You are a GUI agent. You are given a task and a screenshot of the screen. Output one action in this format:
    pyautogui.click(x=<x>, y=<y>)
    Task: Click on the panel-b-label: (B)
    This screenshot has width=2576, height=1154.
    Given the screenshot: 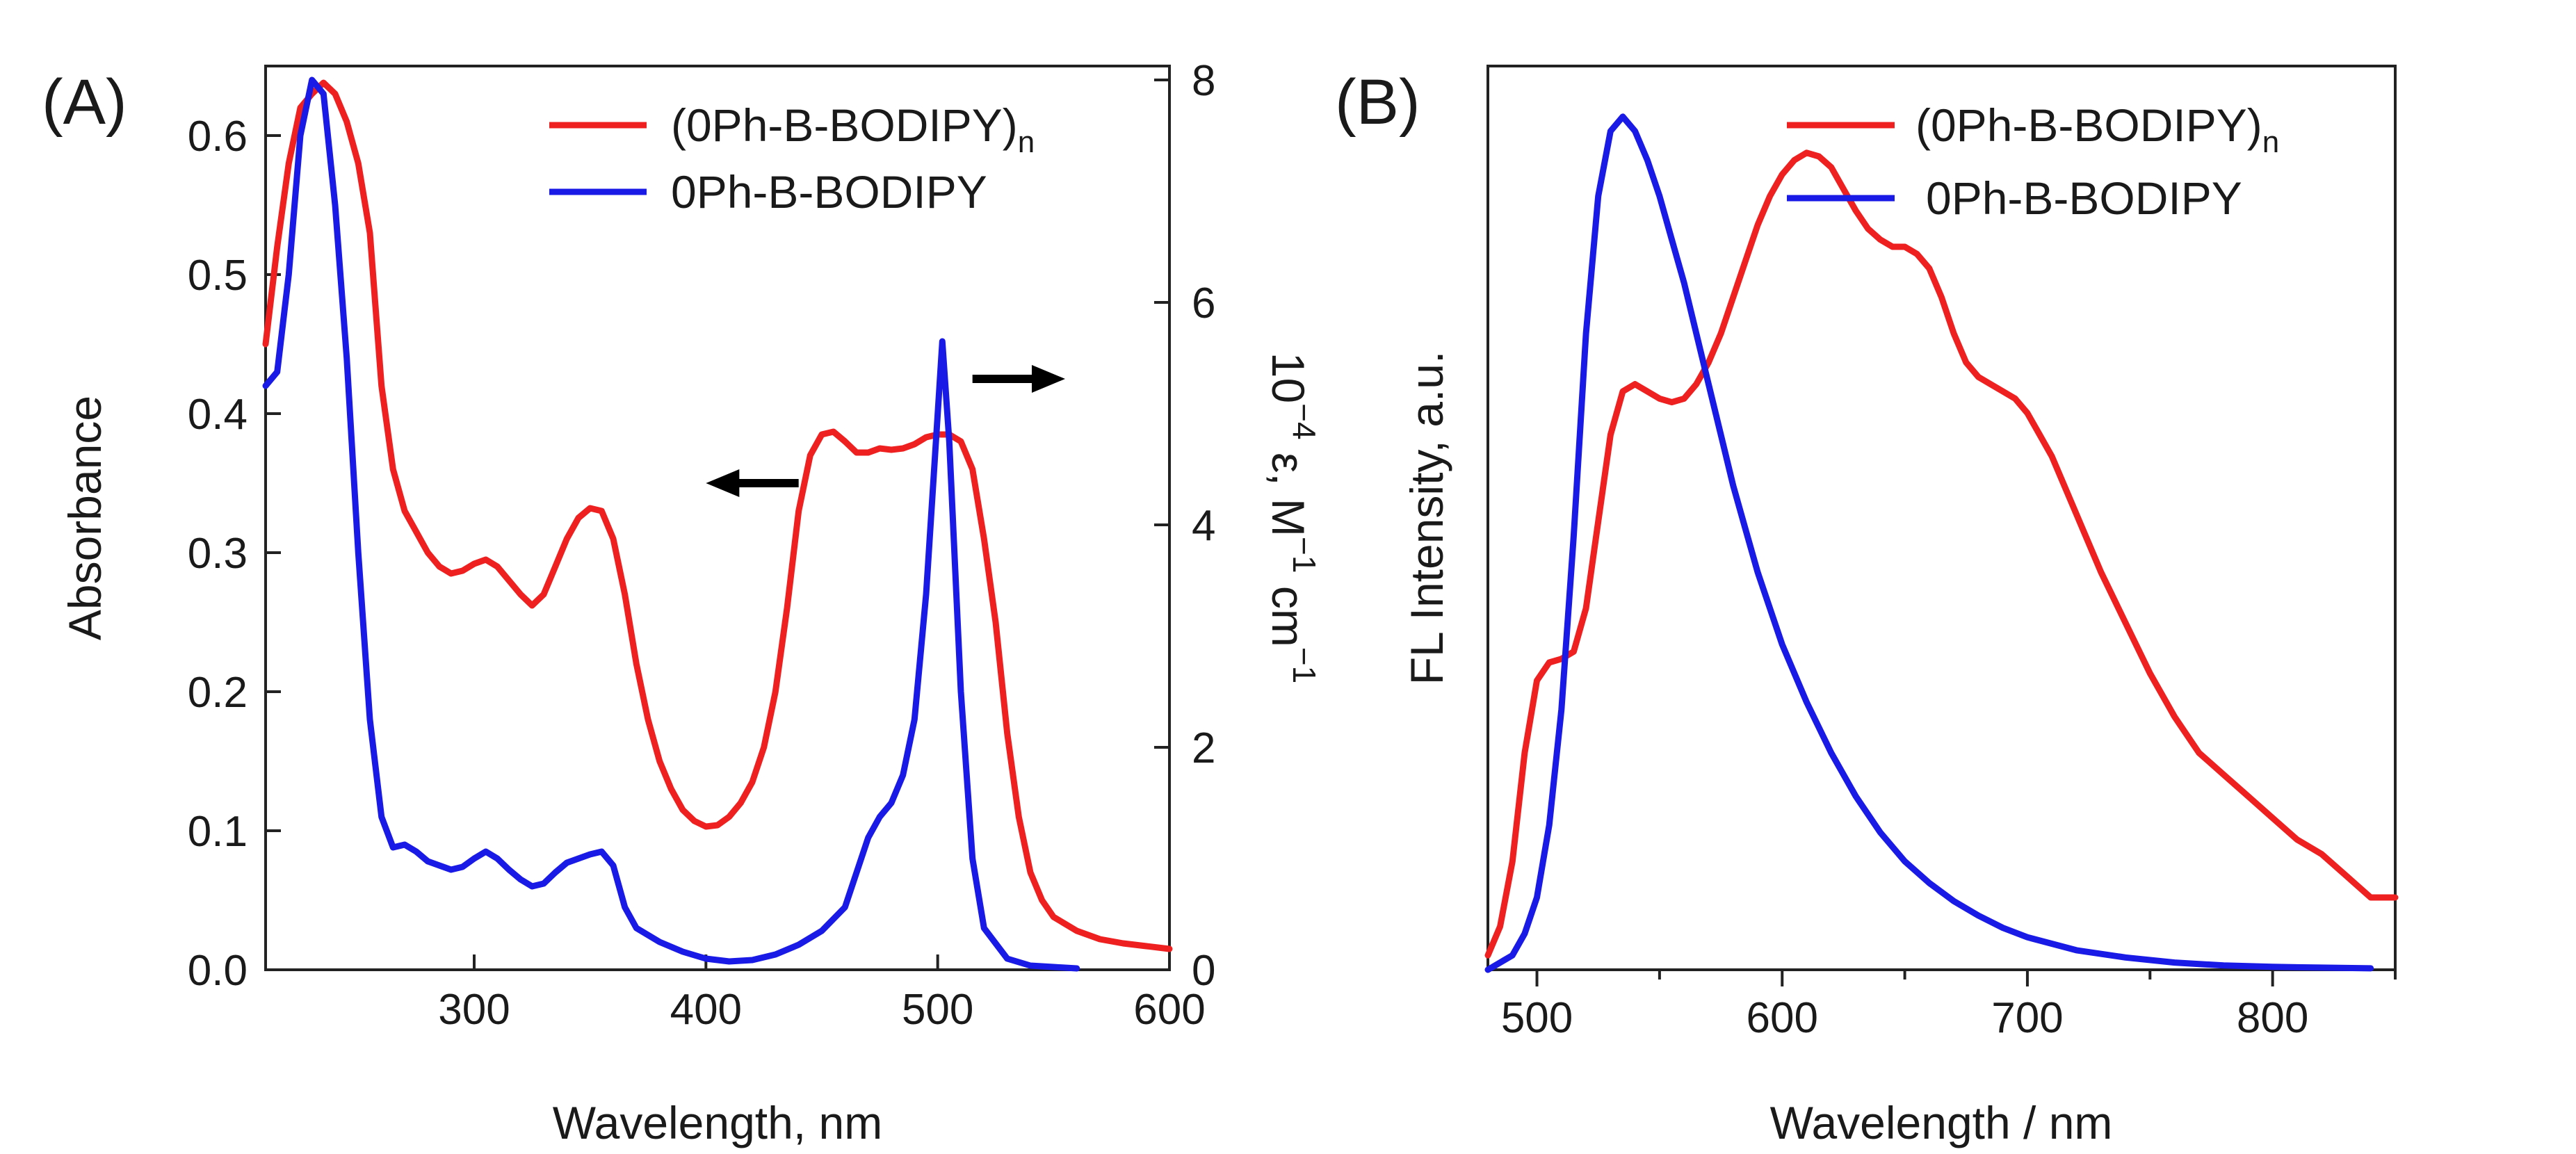 What is the action you would take?
    pyautogui.click(x=1377, y=102)
    